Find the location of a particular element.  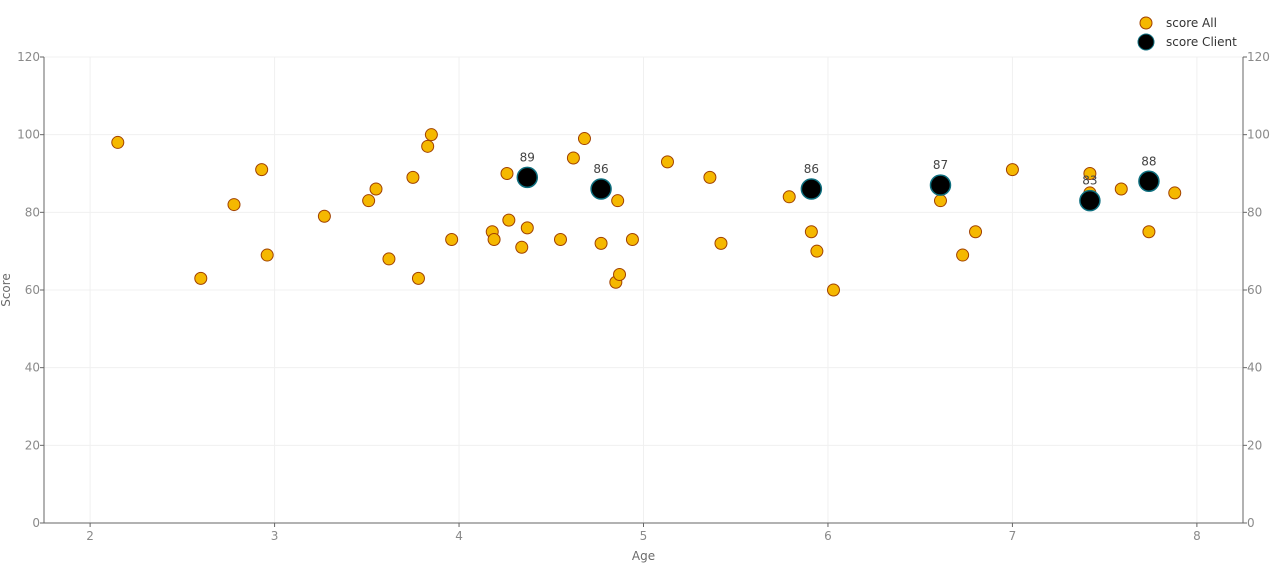

score-client-data-label: 83 is located at coordinates (1089, 181).